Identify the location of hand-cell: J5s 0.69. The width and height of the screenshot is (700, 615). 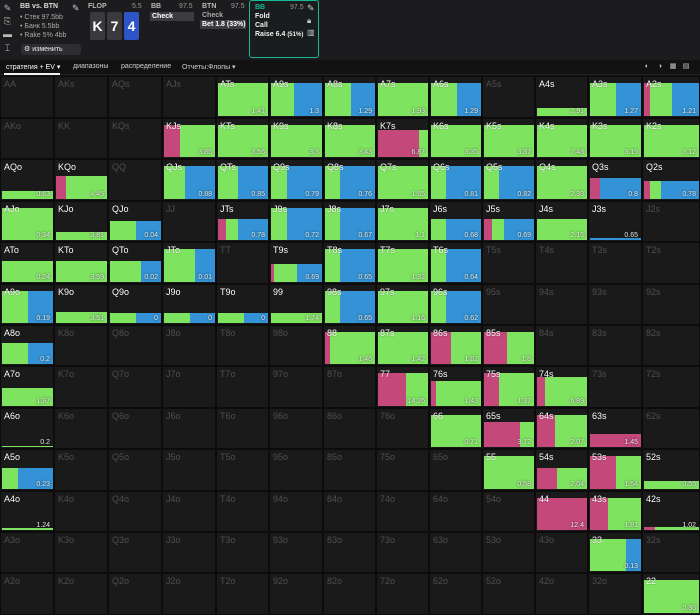
(508, 221).